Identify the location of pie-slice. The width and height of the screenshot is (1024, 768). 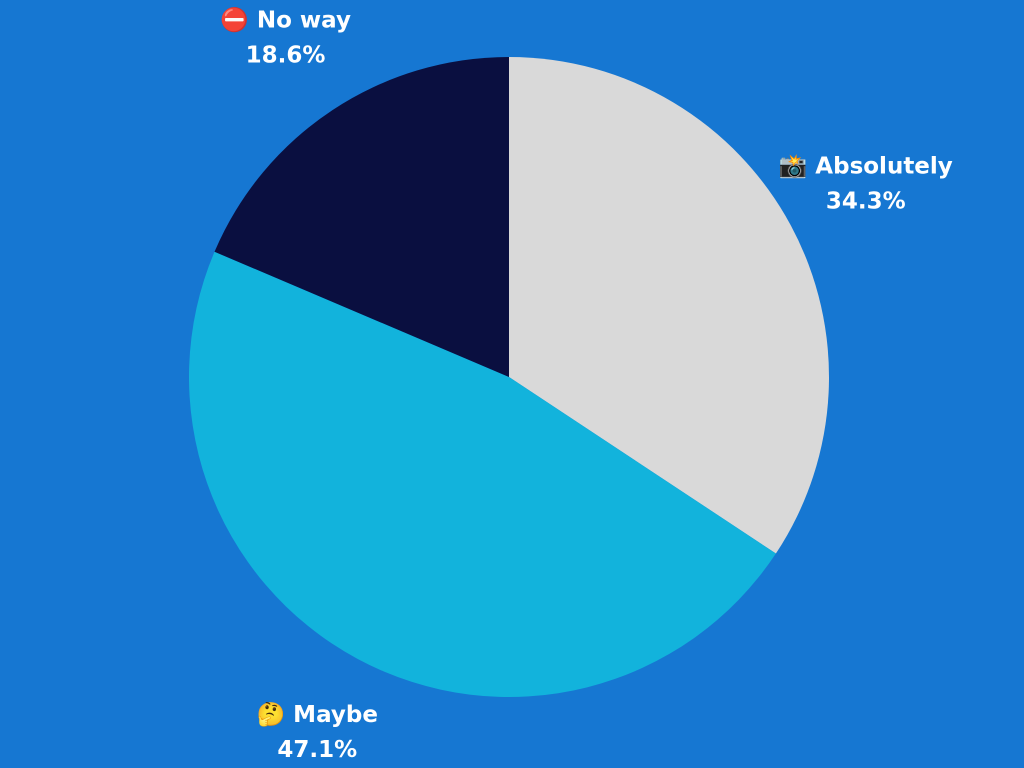
(361, 217).